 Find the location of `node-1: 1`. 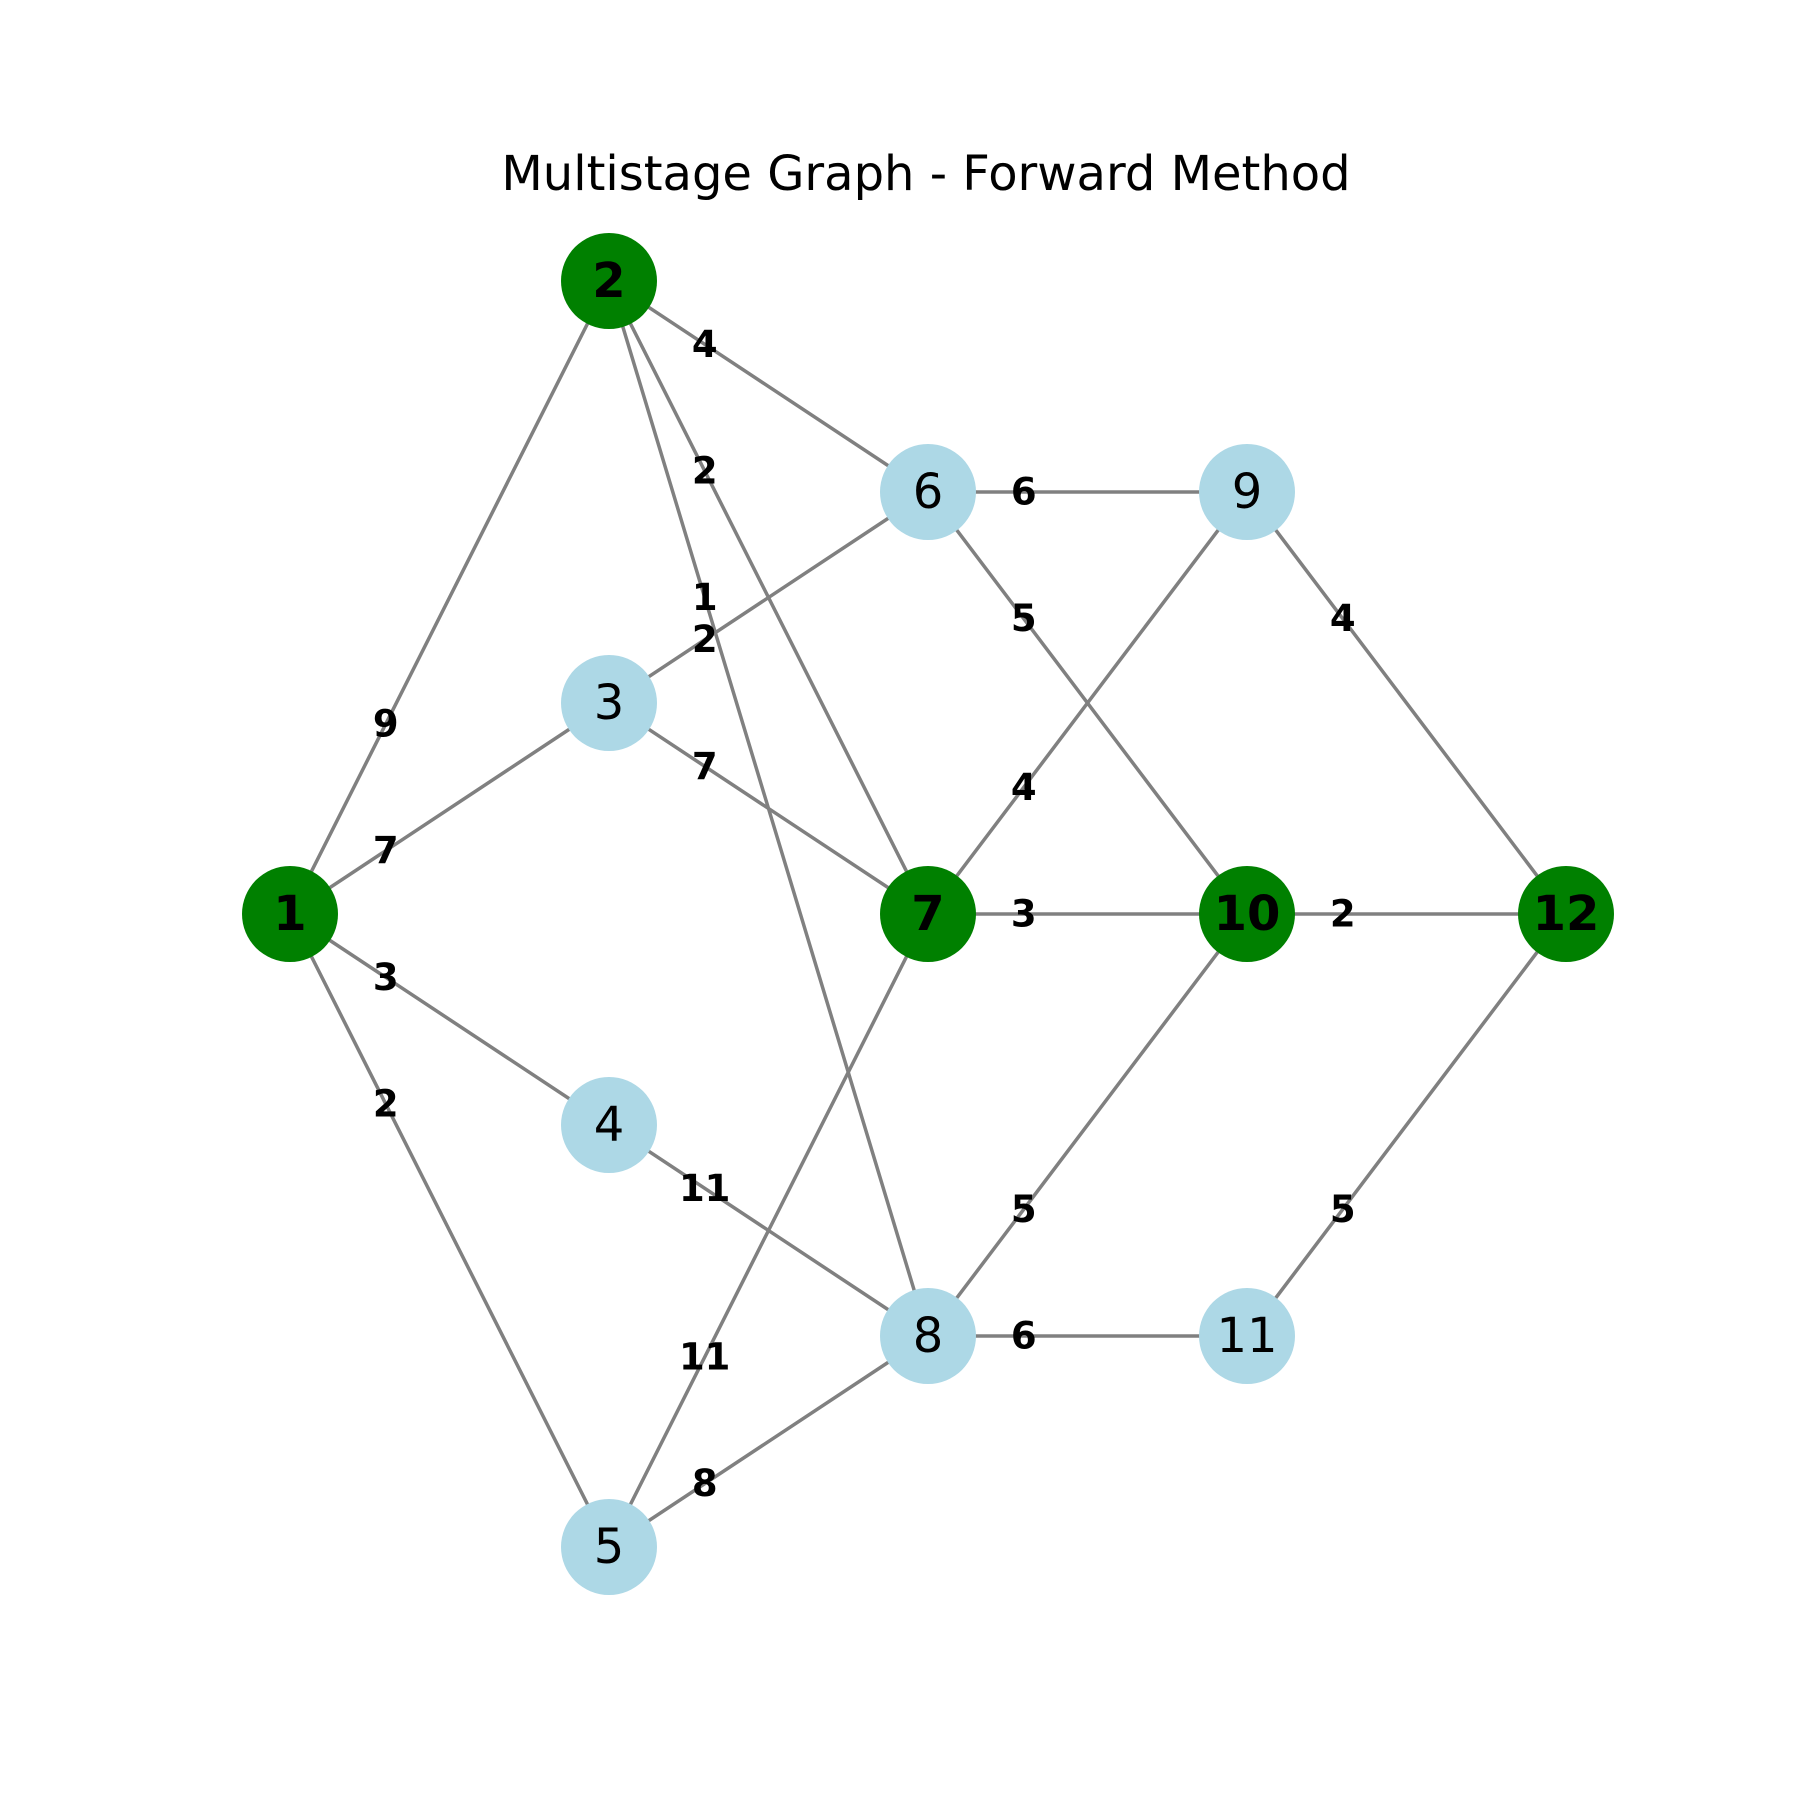

node-1: 1 is located at coordinates (290, 914).